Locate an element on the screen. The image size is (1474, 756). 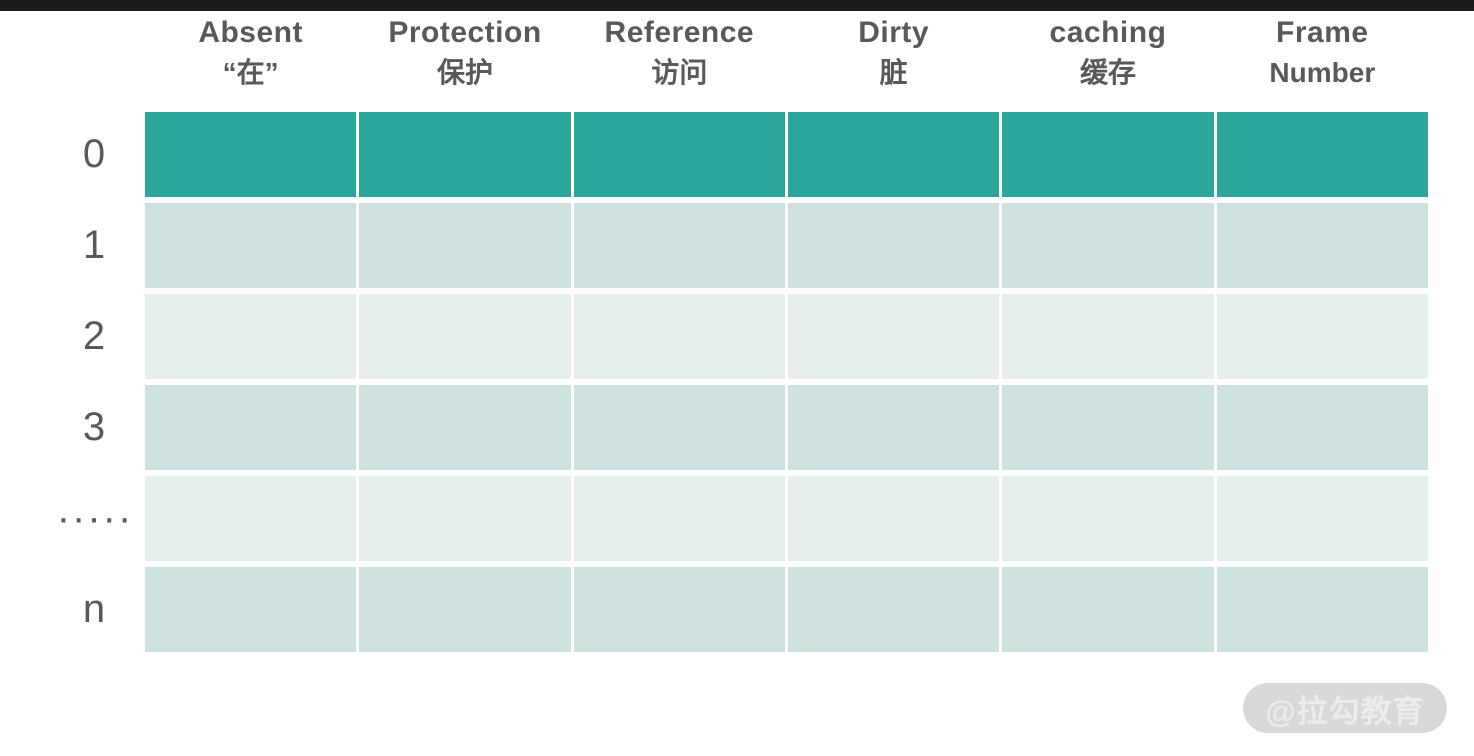
column-header-line1: caching is located at coordinates (1108, 32).